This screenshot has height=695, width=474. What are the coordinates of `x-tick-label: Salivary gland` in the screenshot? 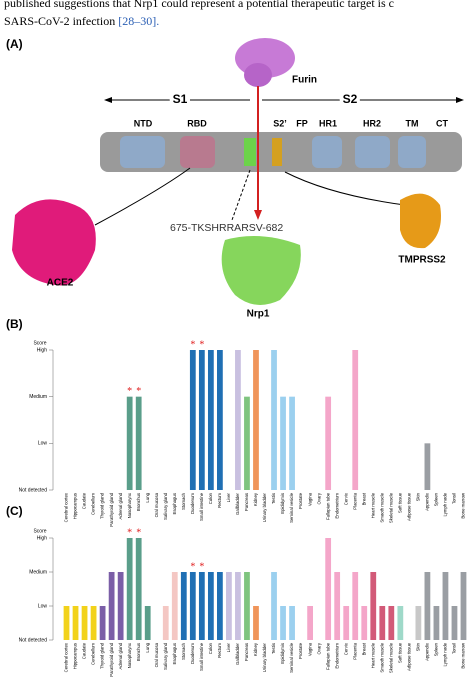 It's located at (165, 506).